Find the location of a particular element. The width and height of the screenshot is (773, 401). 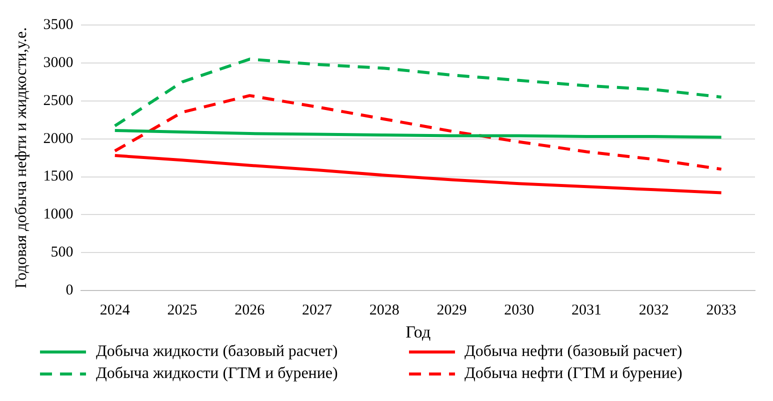

y-tick-label: 3000 is located at coordinates (58, 62).